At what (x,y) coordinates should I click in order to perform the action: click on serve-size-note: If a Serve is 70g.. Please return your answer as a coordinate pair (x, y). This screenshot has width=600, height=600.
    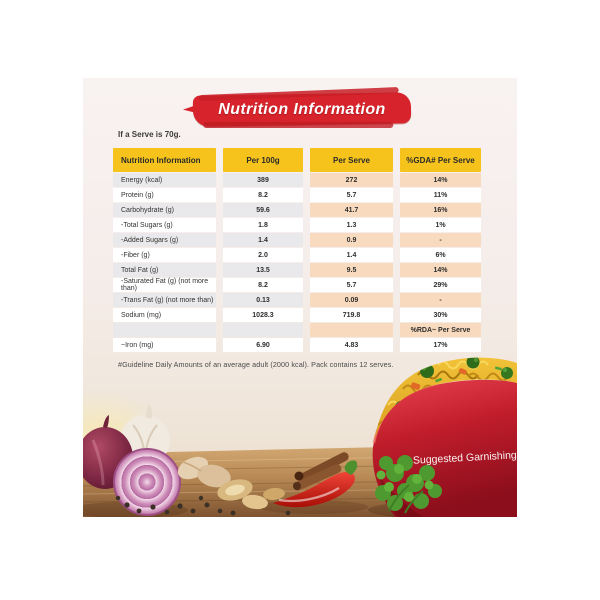
    Looking at the image, I should click on (149, 134).